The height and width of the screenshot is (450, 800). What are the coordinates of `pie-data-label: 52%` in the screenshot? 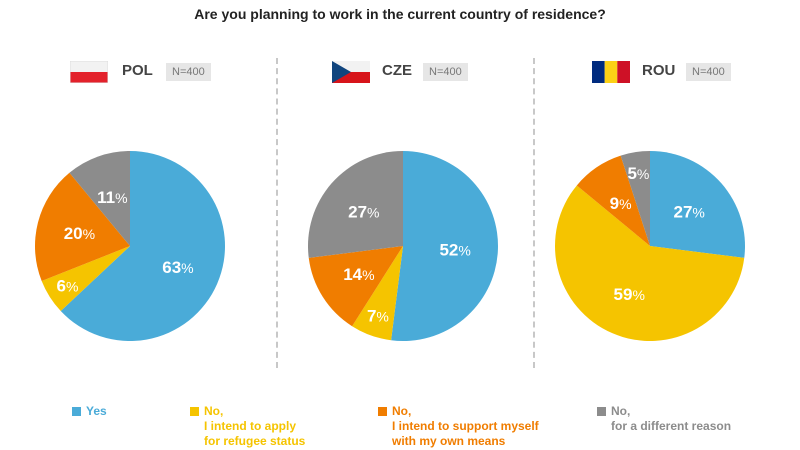 It's located at (454, 249).